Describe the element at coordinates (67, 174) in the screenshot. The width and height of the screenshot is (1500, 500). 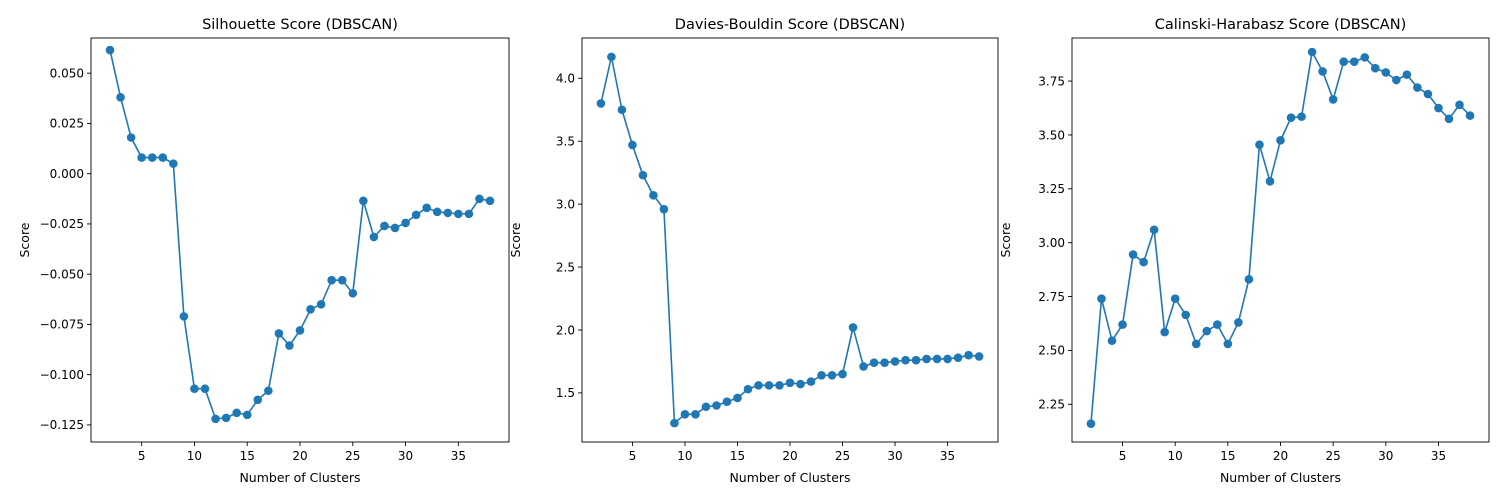
I see `y-tick-label: 0.000` at that location.